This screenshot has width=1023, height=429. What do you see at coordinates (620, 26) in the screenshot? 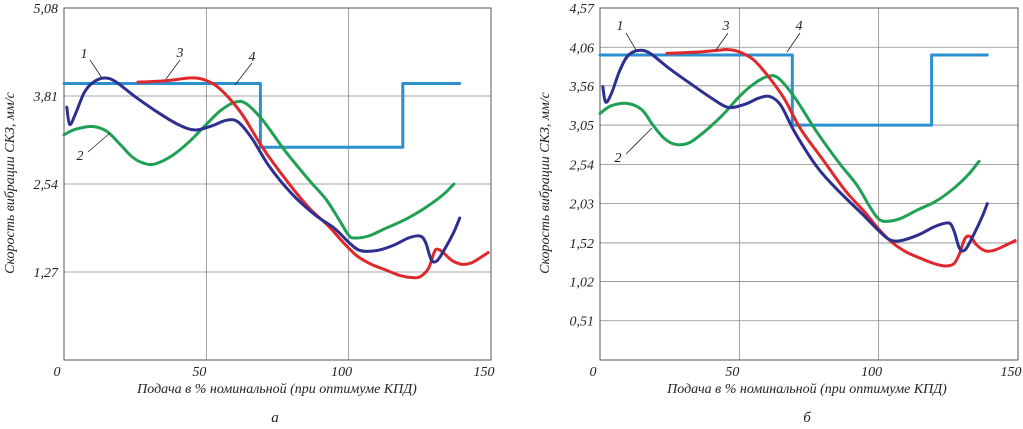
I see `panel-2-curve-label-1: 1` at bounding box center [620, 26].